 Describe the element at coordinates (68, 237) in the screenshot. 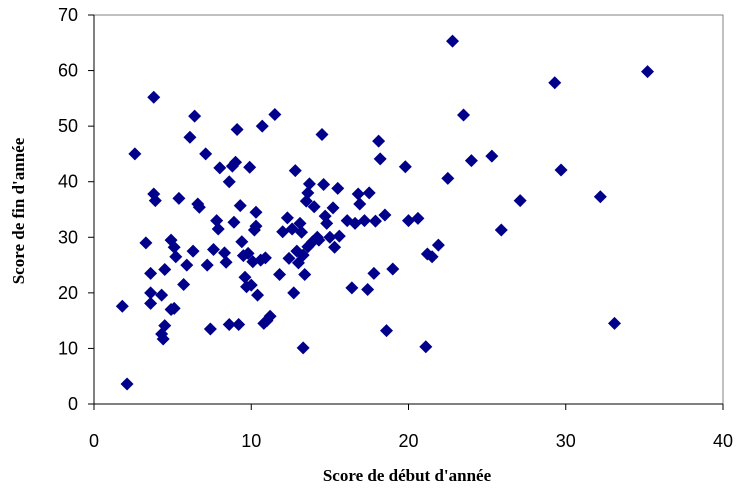

I see `y-tick-label: 30` at that location.